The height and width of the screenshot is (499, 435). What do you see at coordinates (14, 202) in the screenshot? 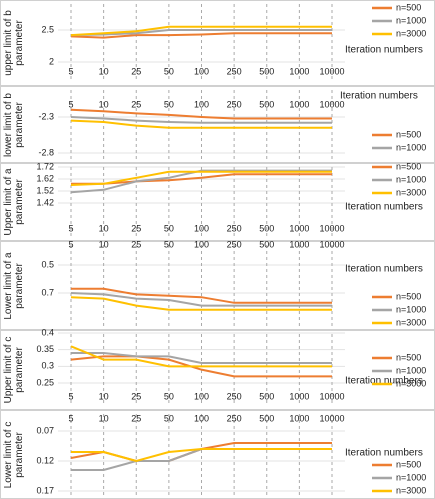
I see `y-axis-label: Upper limit of a parameter` at bounding box center [14, 202].